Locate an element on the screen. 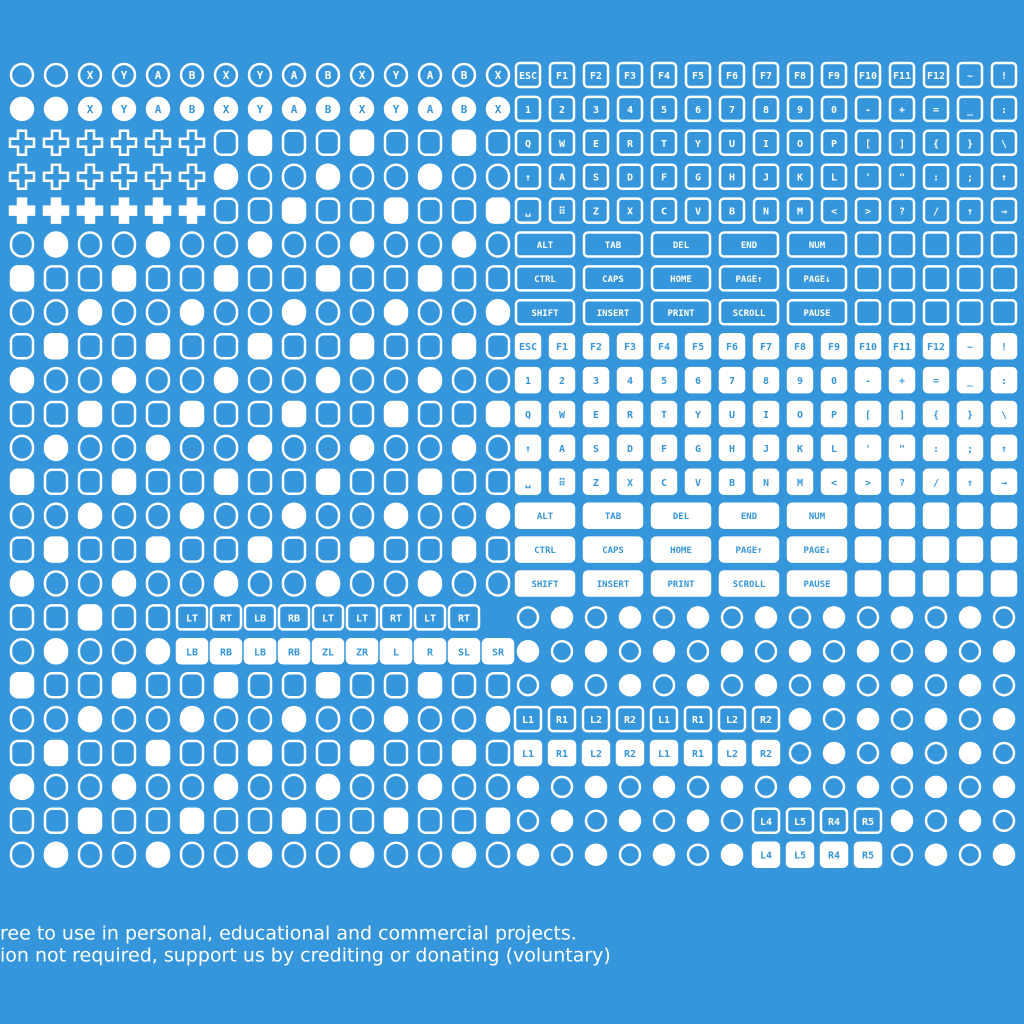  key-label: 9 is located at coordinates (800, 381).